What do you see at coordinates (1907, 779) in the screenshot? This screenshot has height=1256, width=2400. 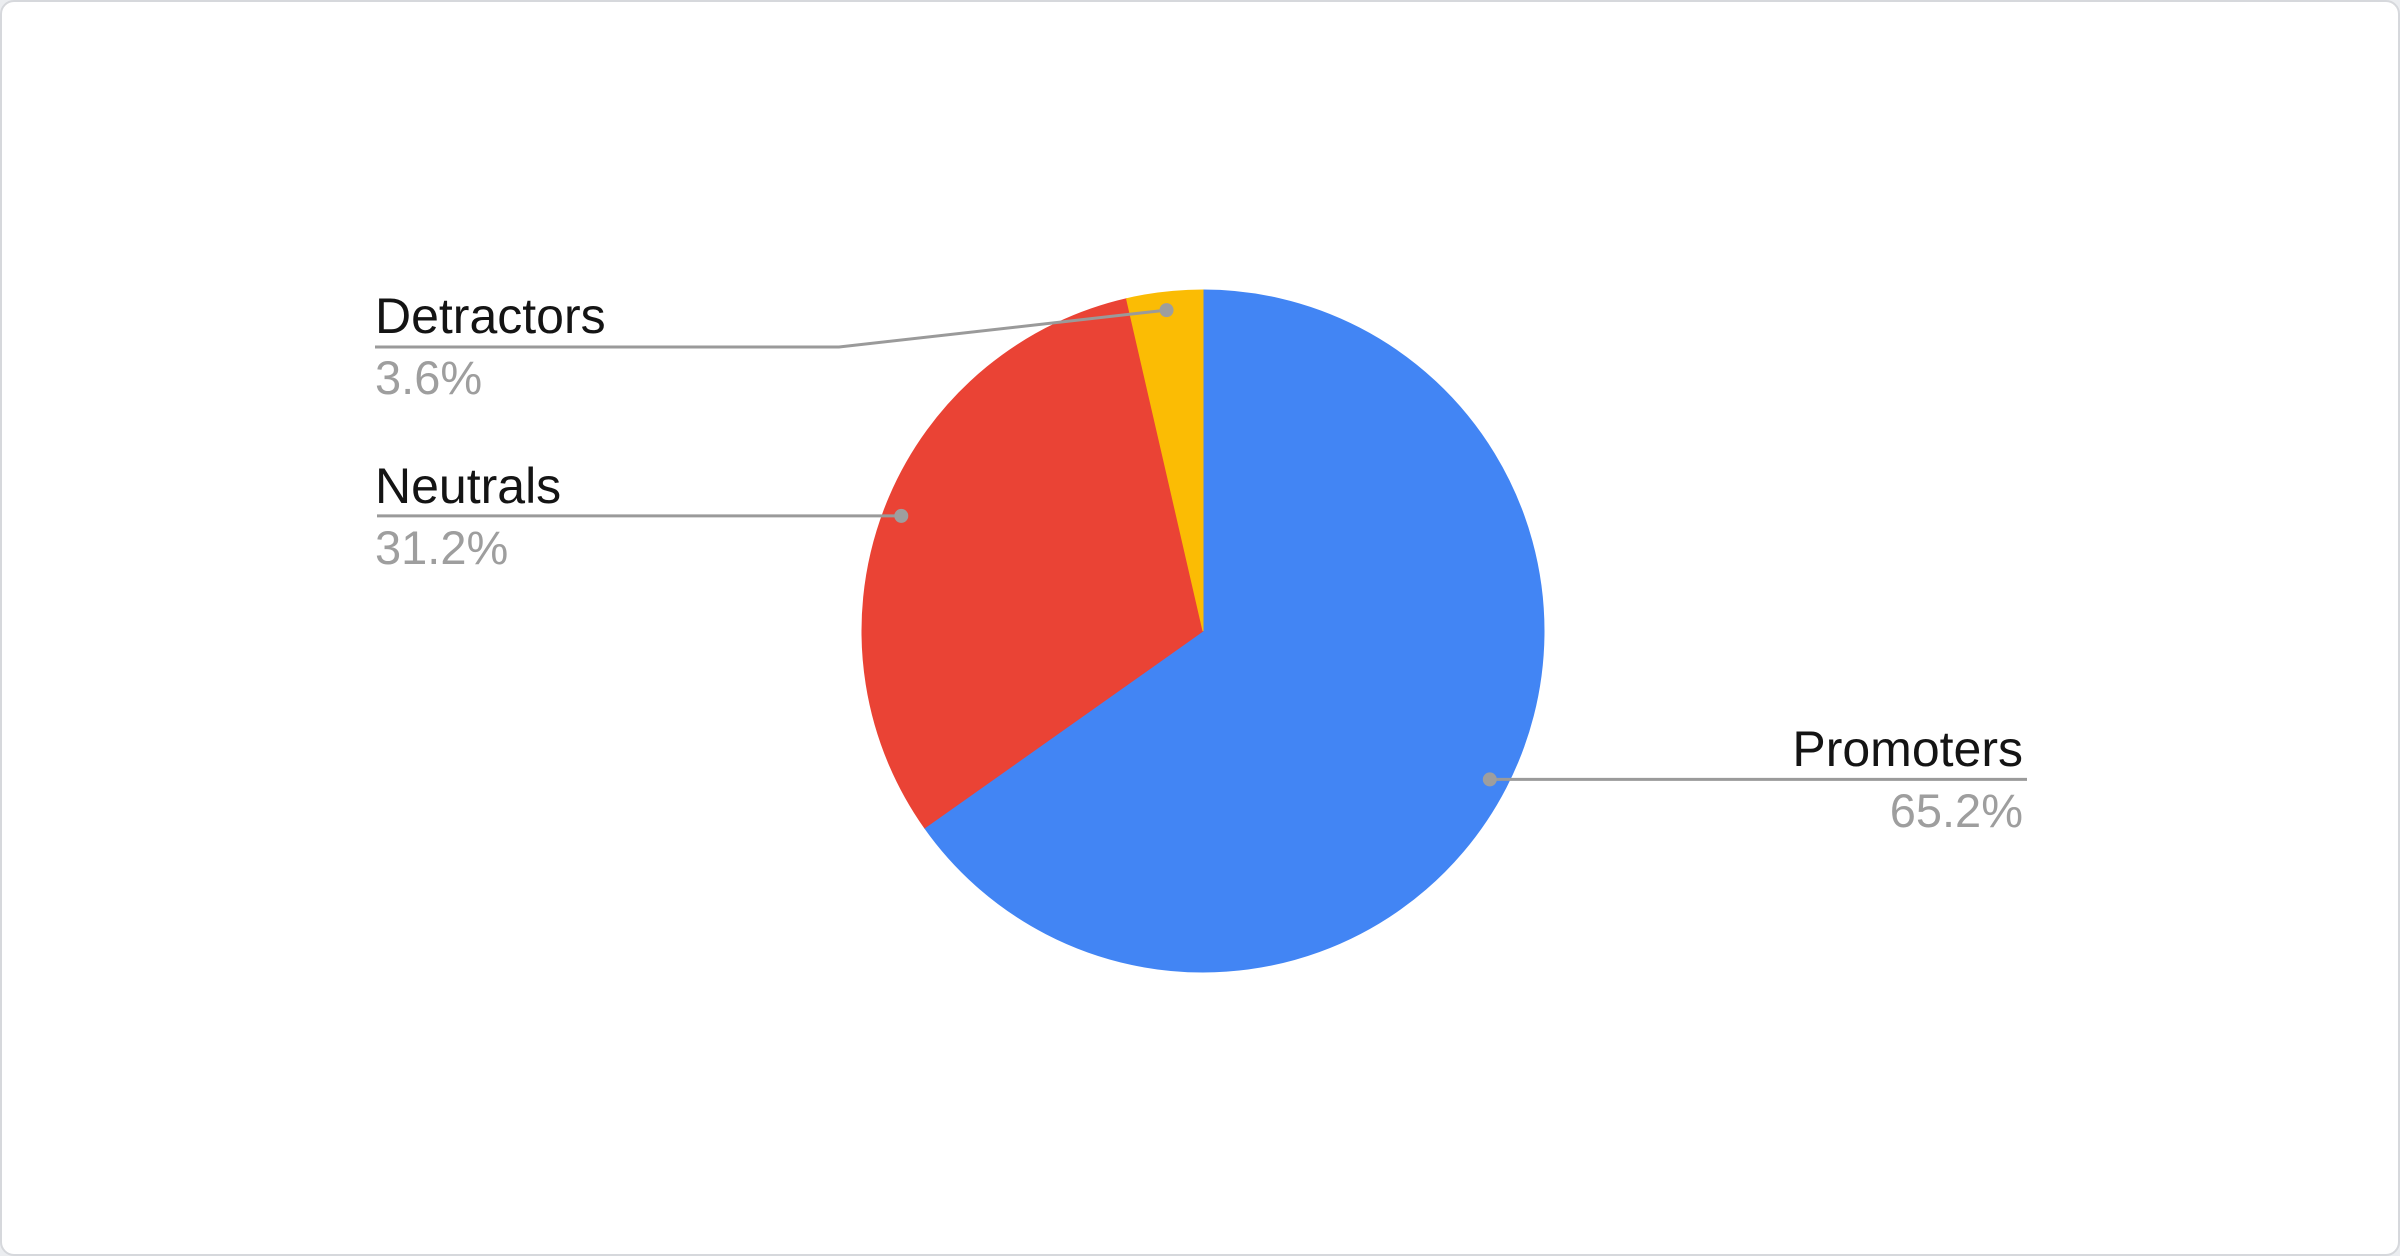 I see `callout-label-promoters: Promoters 65.2%` at bounding box center [1907, 779].